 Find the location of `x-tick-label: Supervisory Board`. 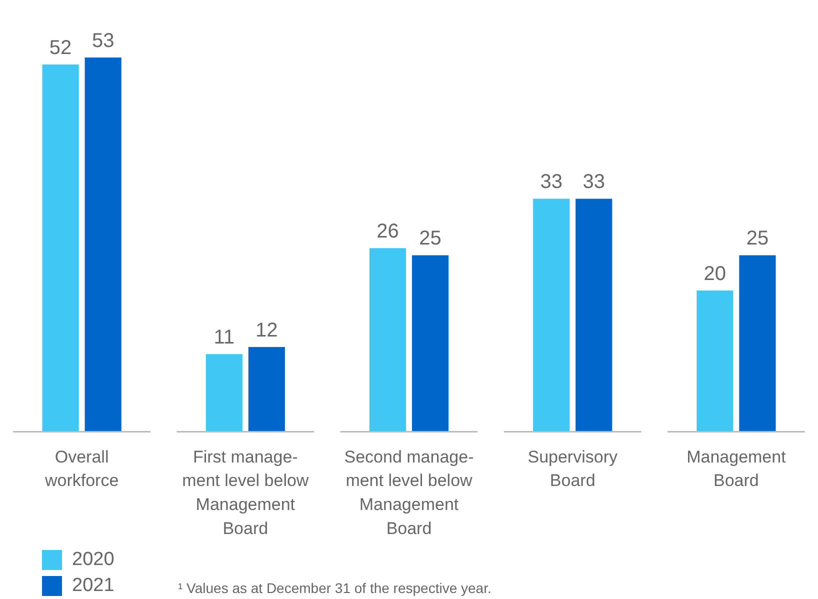

x-tick-label: Supervisory Board is located at coordinates (573, 468).